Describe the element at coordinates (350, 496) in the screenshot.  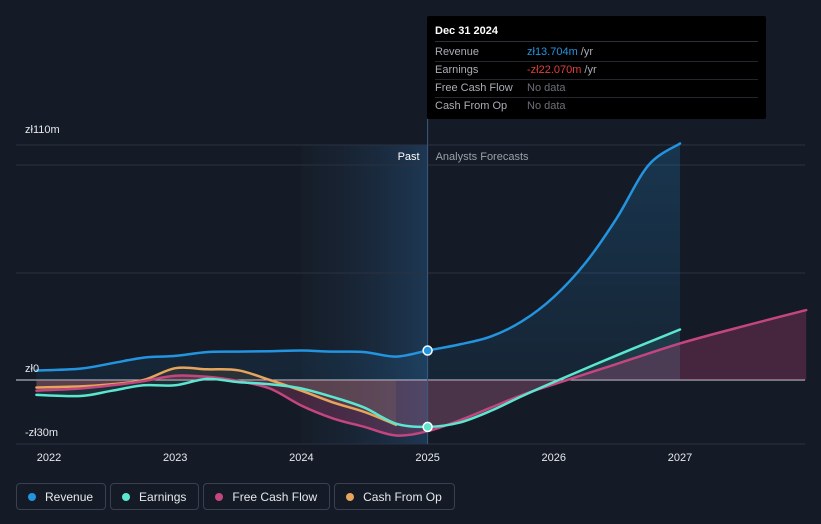
I see `cash-from-op-dot-icon` at that location.